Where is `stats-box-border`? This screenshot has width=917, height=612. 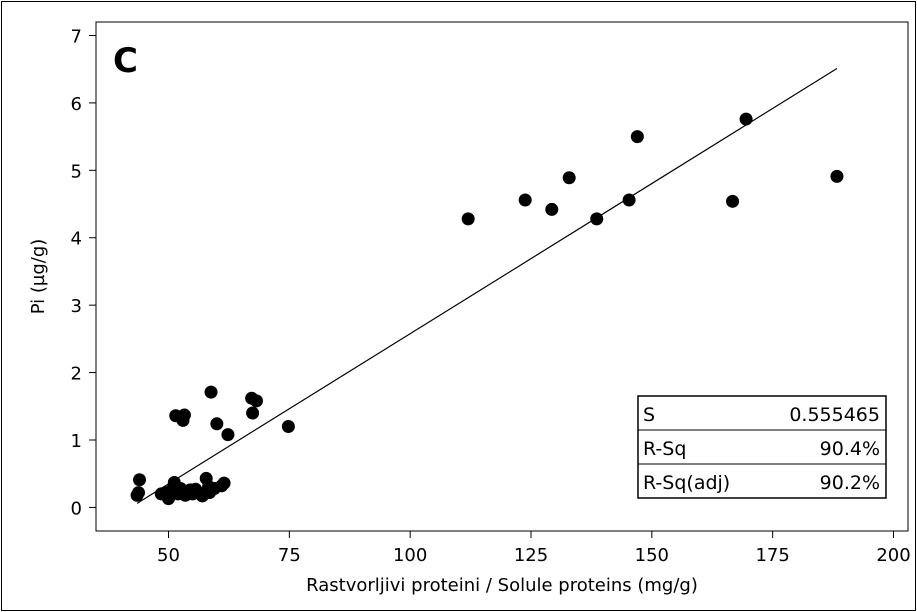
stats-box-border is located at coordinates (762, 447).